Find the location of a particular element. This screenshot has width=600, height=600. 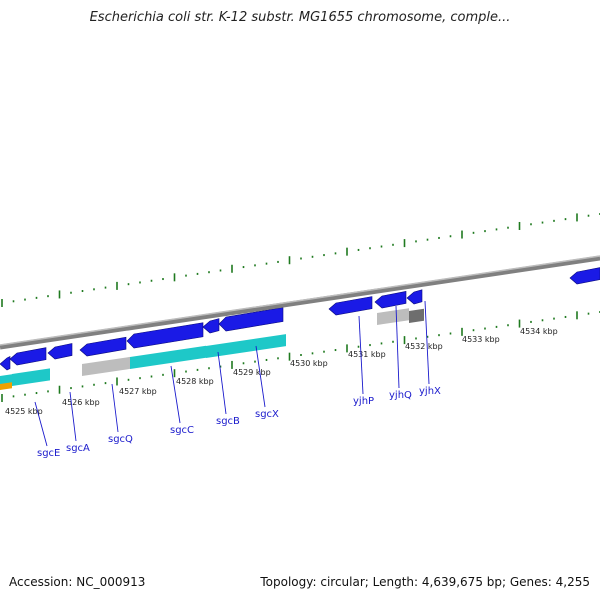

coordinate-label: 4531 kbp is located at coordinates (367, 354).